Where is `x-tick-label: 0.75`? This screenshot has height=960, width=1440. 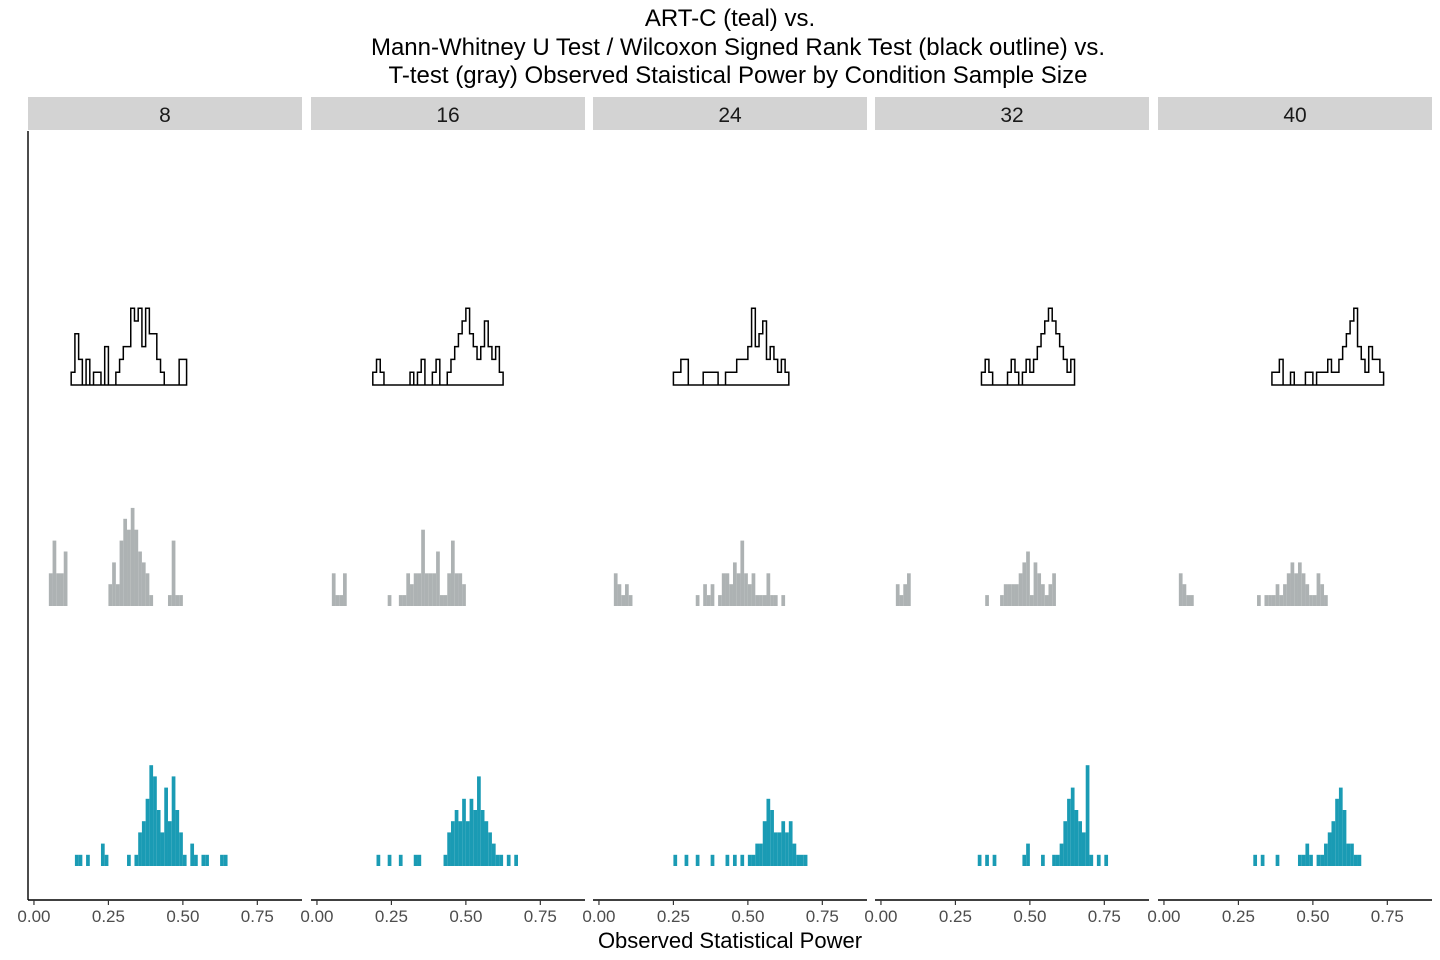
x-tick-label: 0.75 is located at coordinates (1387, 916).